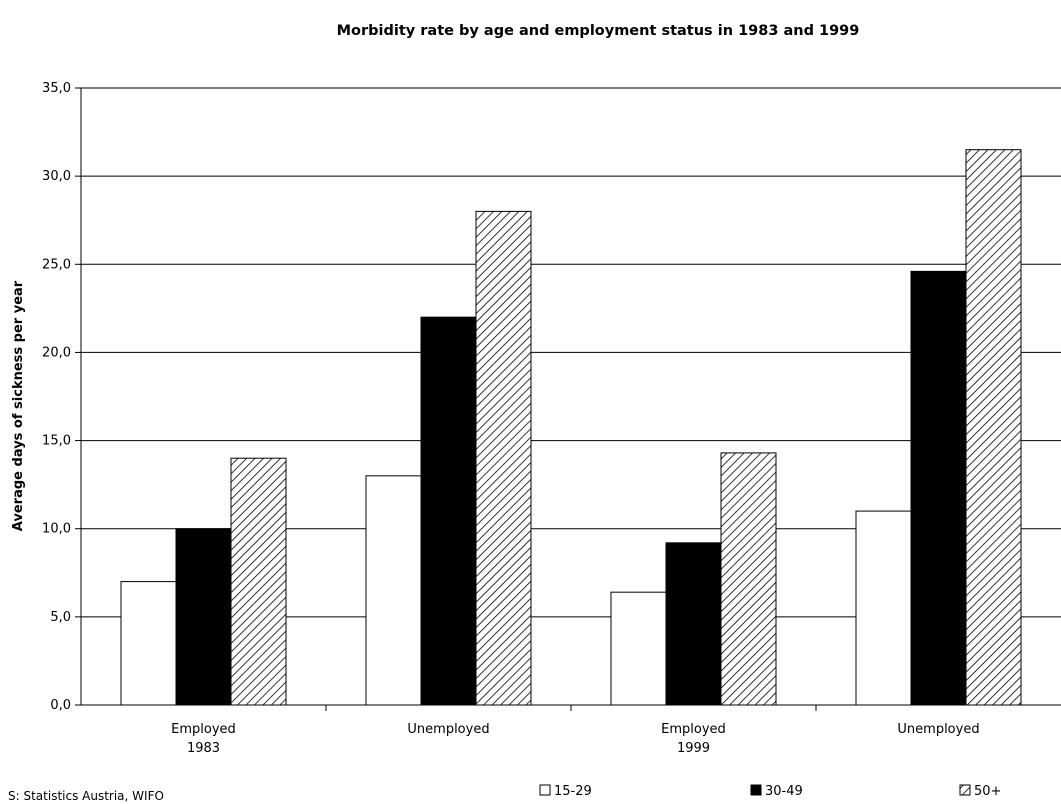  What do you see at coordinates (56, 529) in the screenshot?
I see `y-tick-label: 10,0` at bounding box center [56, 529].